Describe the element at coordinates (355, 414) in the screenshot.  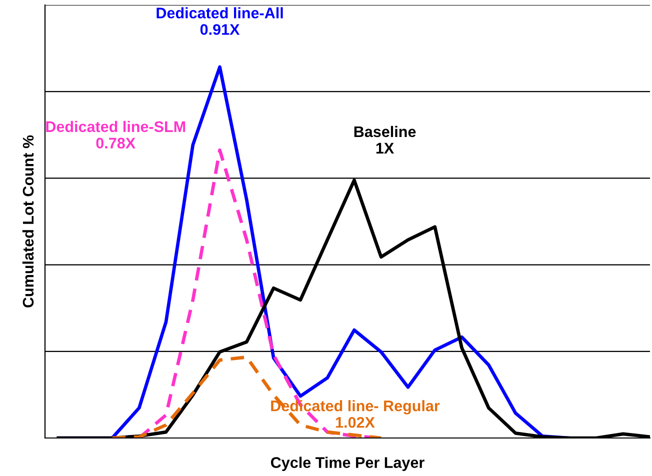
I see `series-label: Dedicated line- Regular 1.02X` at that location.